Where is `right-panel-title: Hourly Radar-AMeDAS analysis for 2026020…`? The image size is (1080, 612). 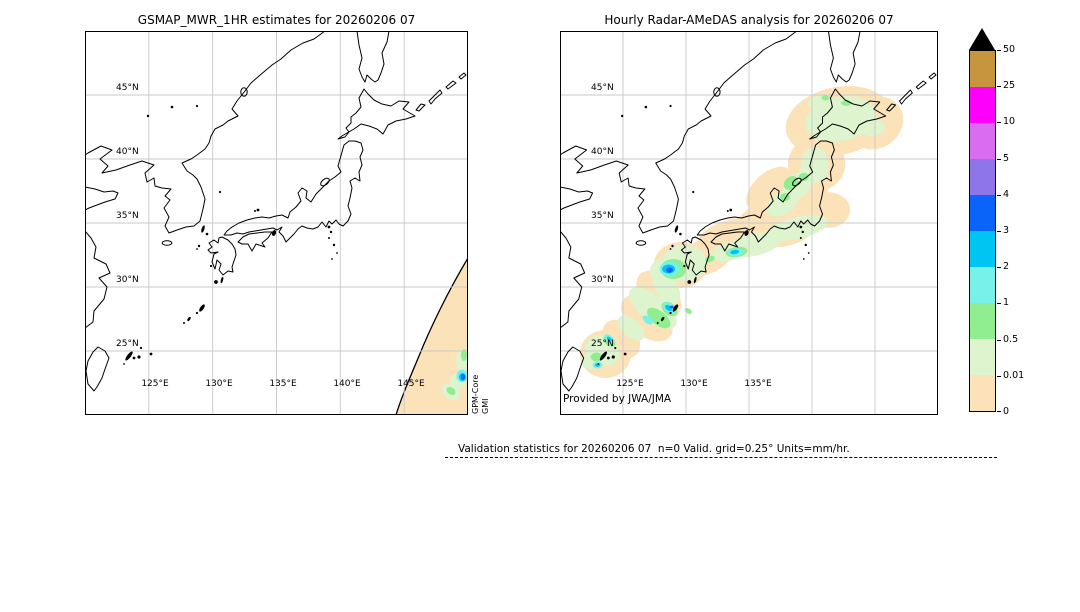
right-panel-title: Hourly Radar-AMeDAS analysis for 2026020… is located at coordinates (749, 20).